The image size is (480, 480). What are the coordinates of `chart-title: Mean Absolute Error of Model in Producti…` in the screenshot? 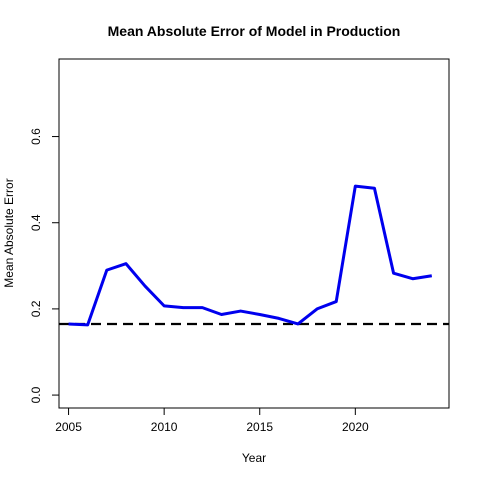 It's located at (254, 31).